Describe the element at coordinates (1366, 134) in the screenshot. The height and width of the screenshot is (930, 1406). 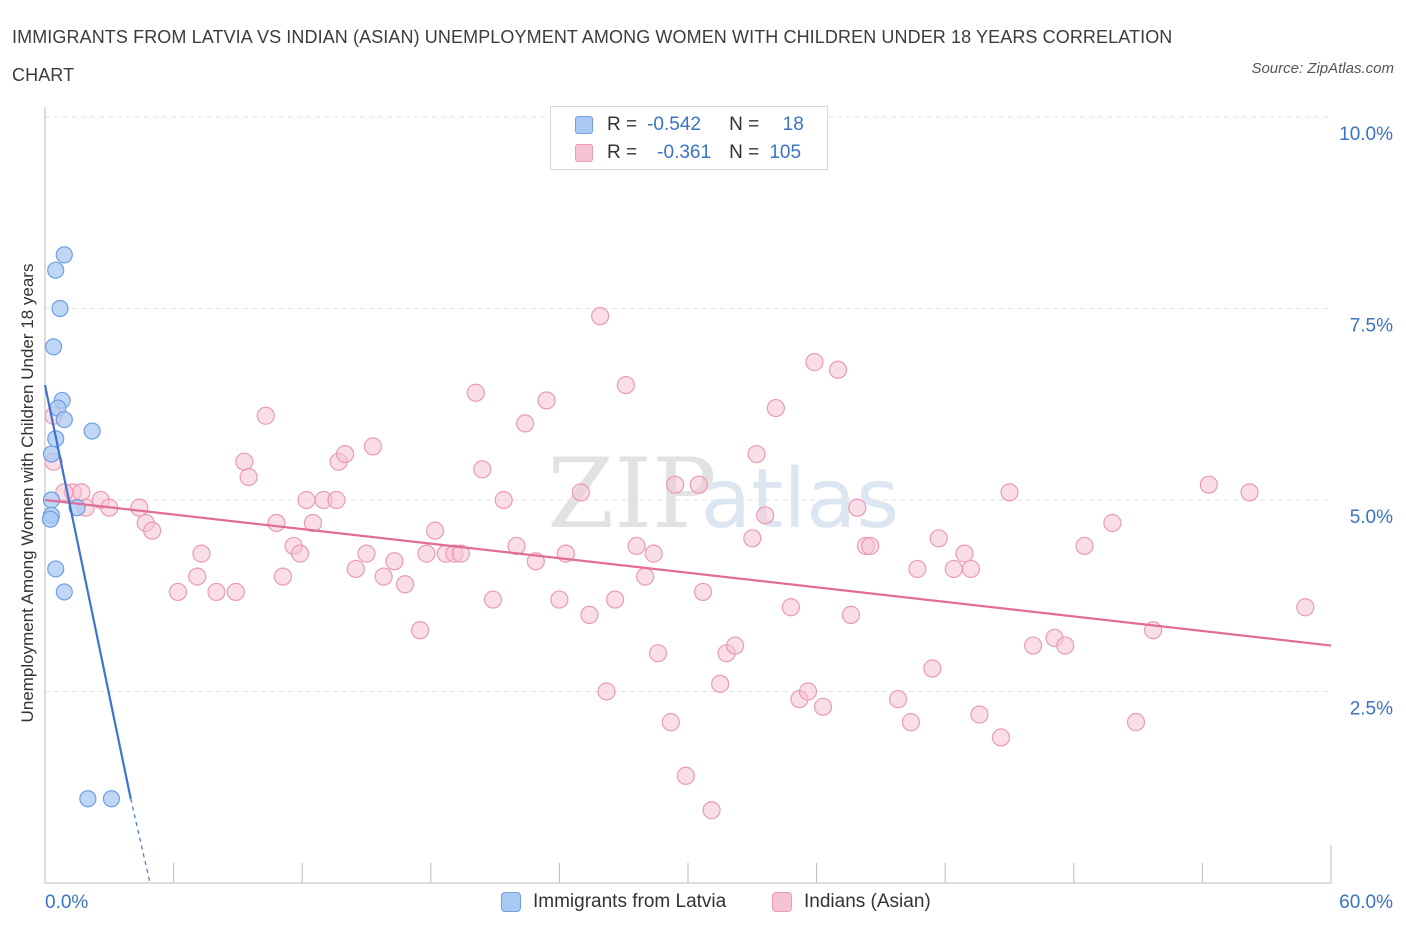
I see `y-tick-label: 10.0%` at that location.